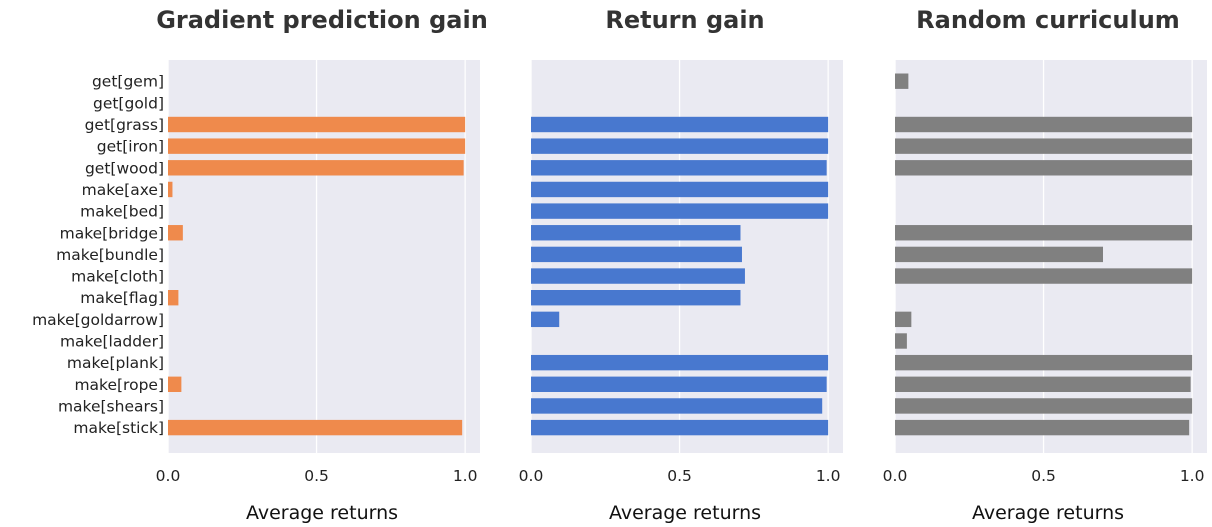 The width and height of the screenshot is (1212, 527). I want to click on y-tick-label: get[iron], so click(130, 147).